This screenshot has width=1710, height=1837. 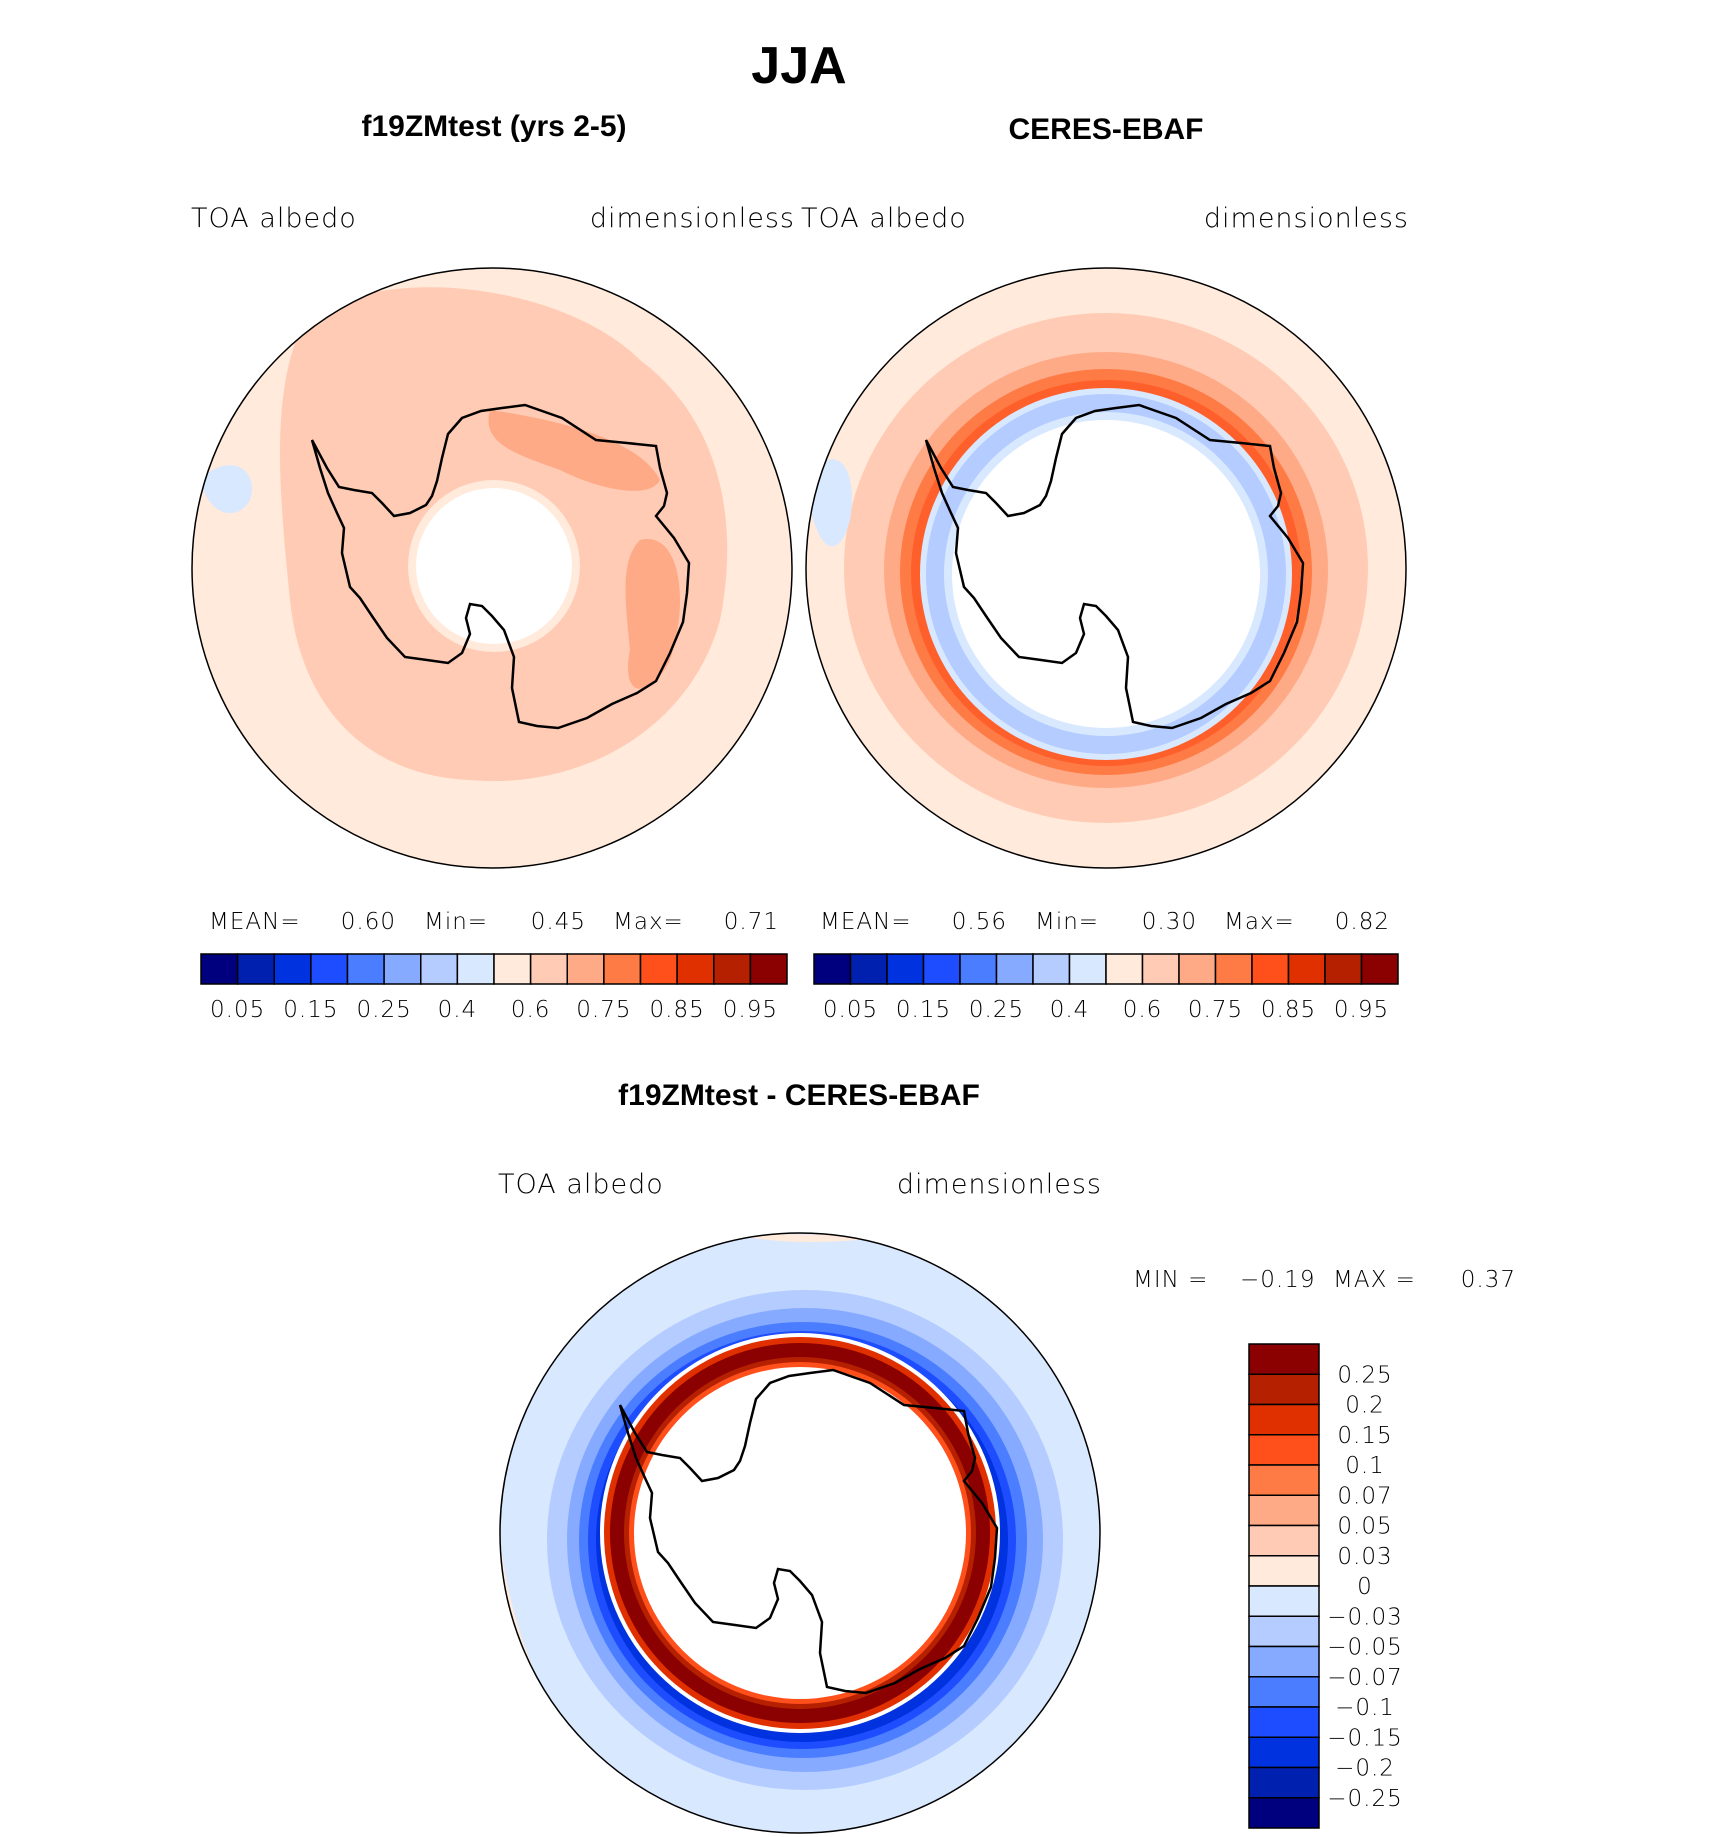 I want to click on max-value: 0.37, so click(x=1488, y=1280).